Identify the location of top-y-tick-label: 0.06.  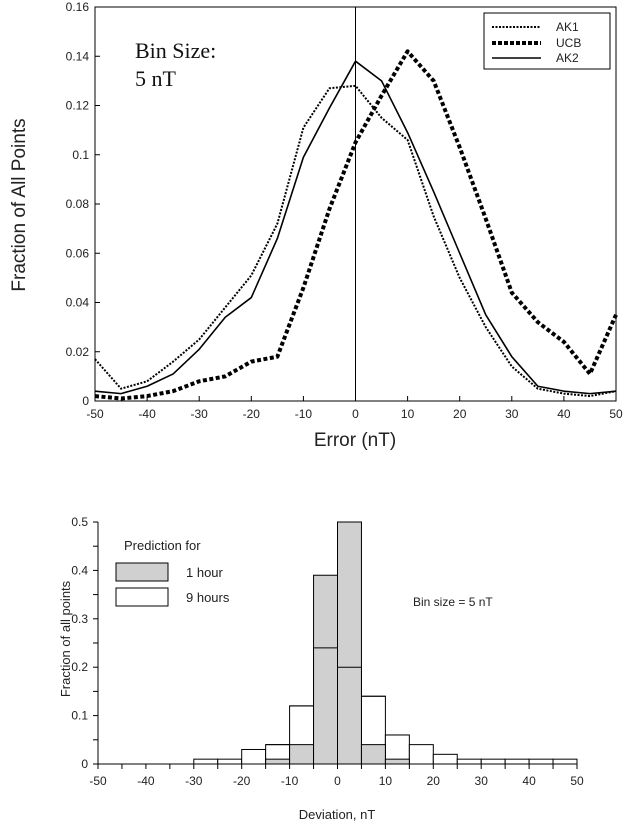
(78, 253).